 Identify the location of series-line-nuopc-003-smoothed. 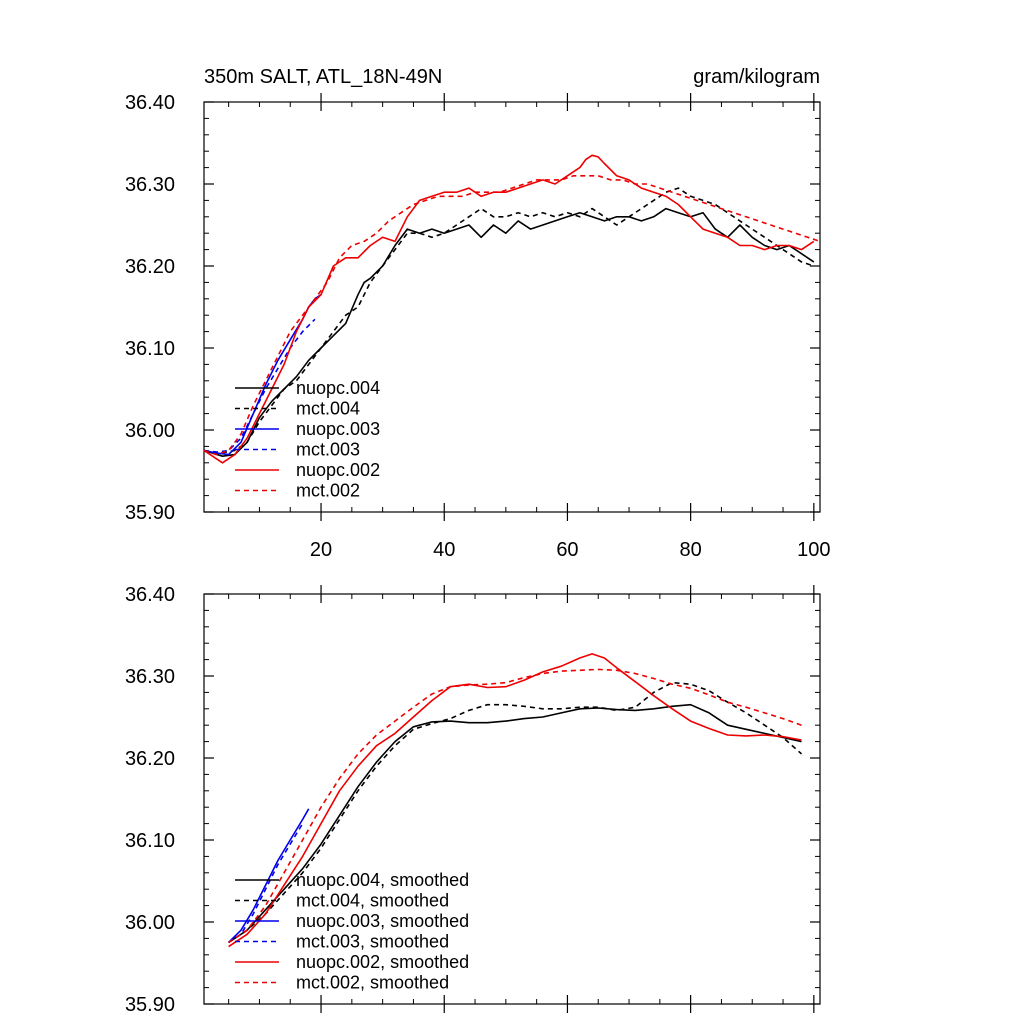
(269, 876).